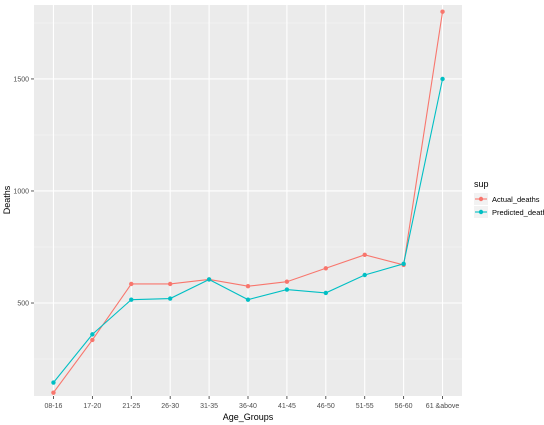  What do you see at coordinates (287, 406) in the screenshot?
I see `x-tick-label: 41-45` at bounding box center [287, 406].